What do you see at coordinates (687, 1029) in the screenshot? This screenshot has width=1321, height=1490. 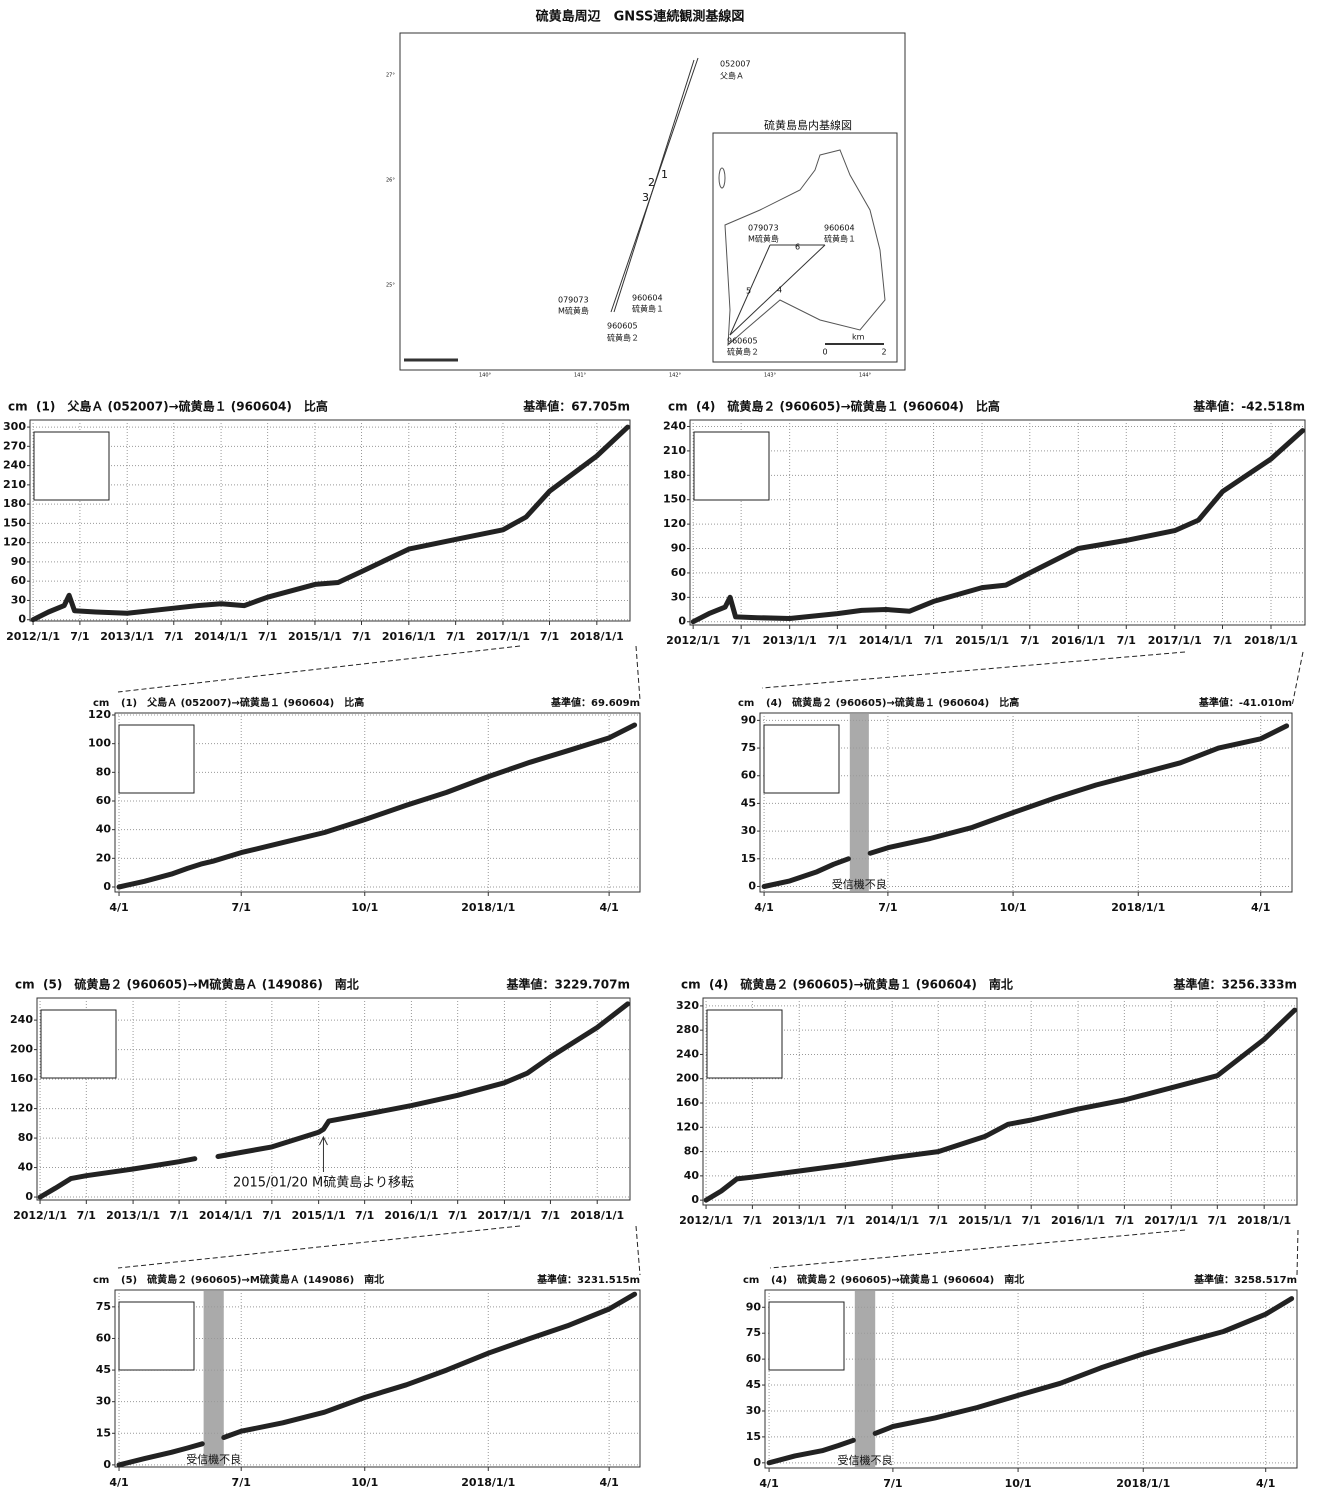 I see `y-tick-label: 280` at bounding box center [687, 1029].